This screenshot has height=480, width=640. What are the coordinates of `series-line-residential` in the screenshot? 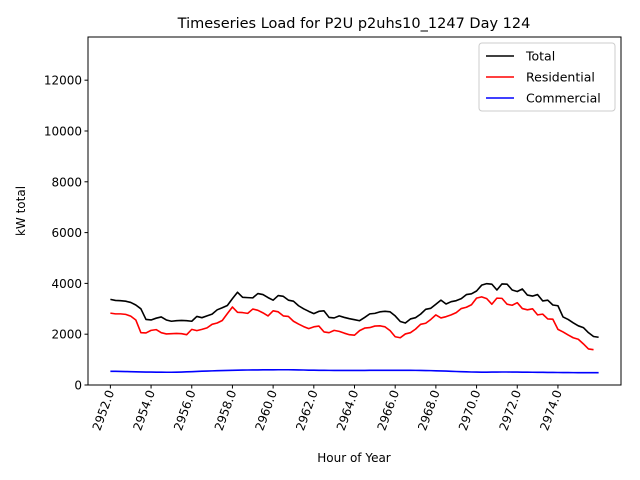 It's located at (352, 323).